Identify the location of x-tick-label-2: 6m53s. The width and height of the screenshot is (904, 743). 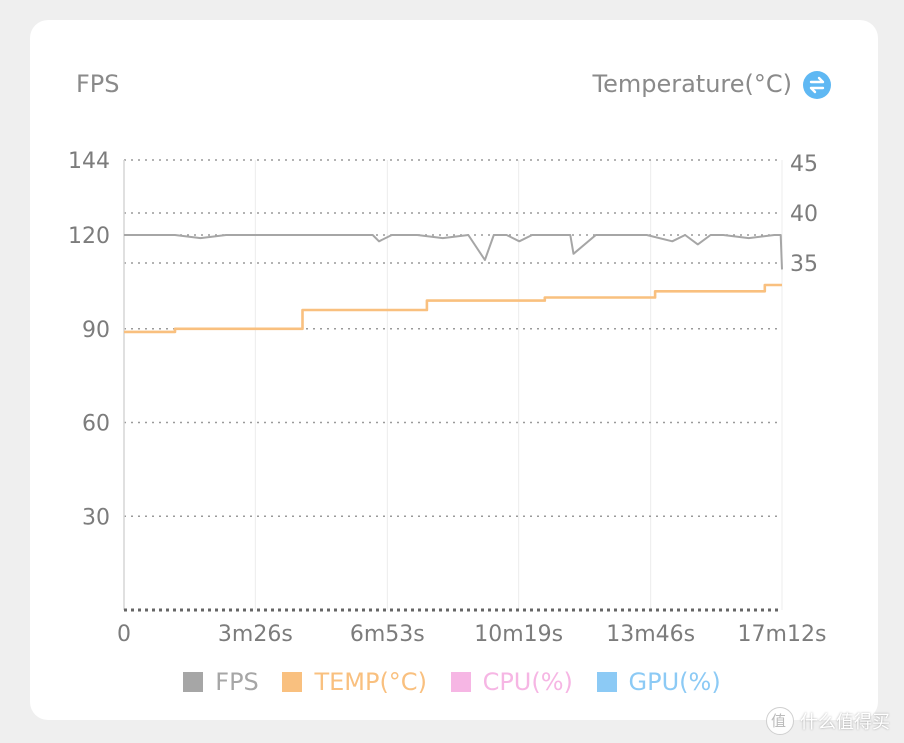
(387, 634).